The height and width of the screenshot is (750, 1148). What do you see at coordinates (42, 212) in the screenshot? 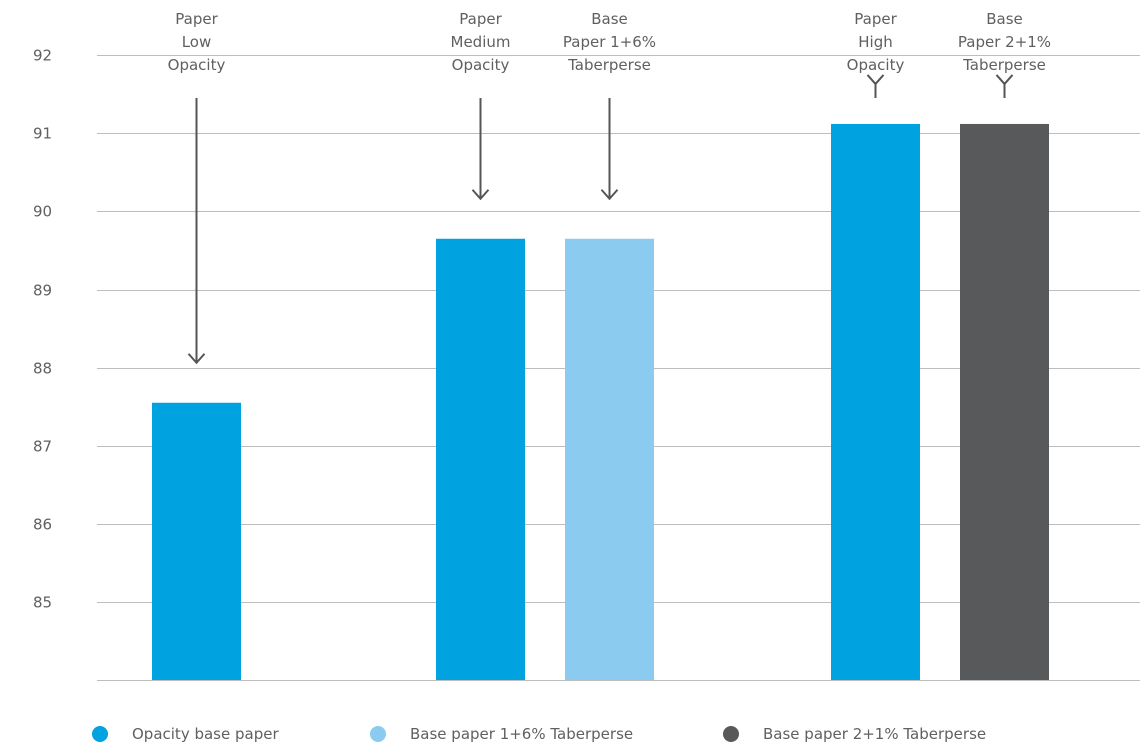
I see `y-tick-label: 90` at bounding box center [42, 212].